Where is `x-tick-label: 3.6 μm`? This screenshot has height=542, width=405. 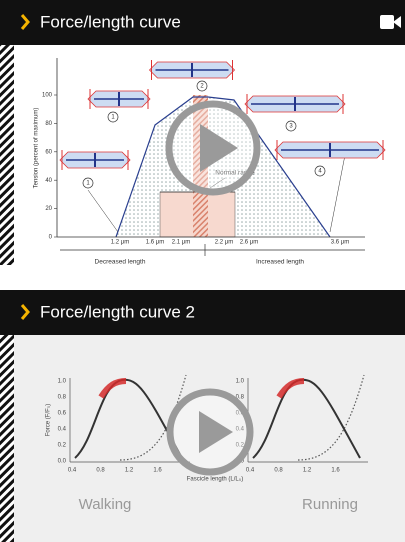 x-tick-label: 3.6 μm is located at coordinates (340, 243).